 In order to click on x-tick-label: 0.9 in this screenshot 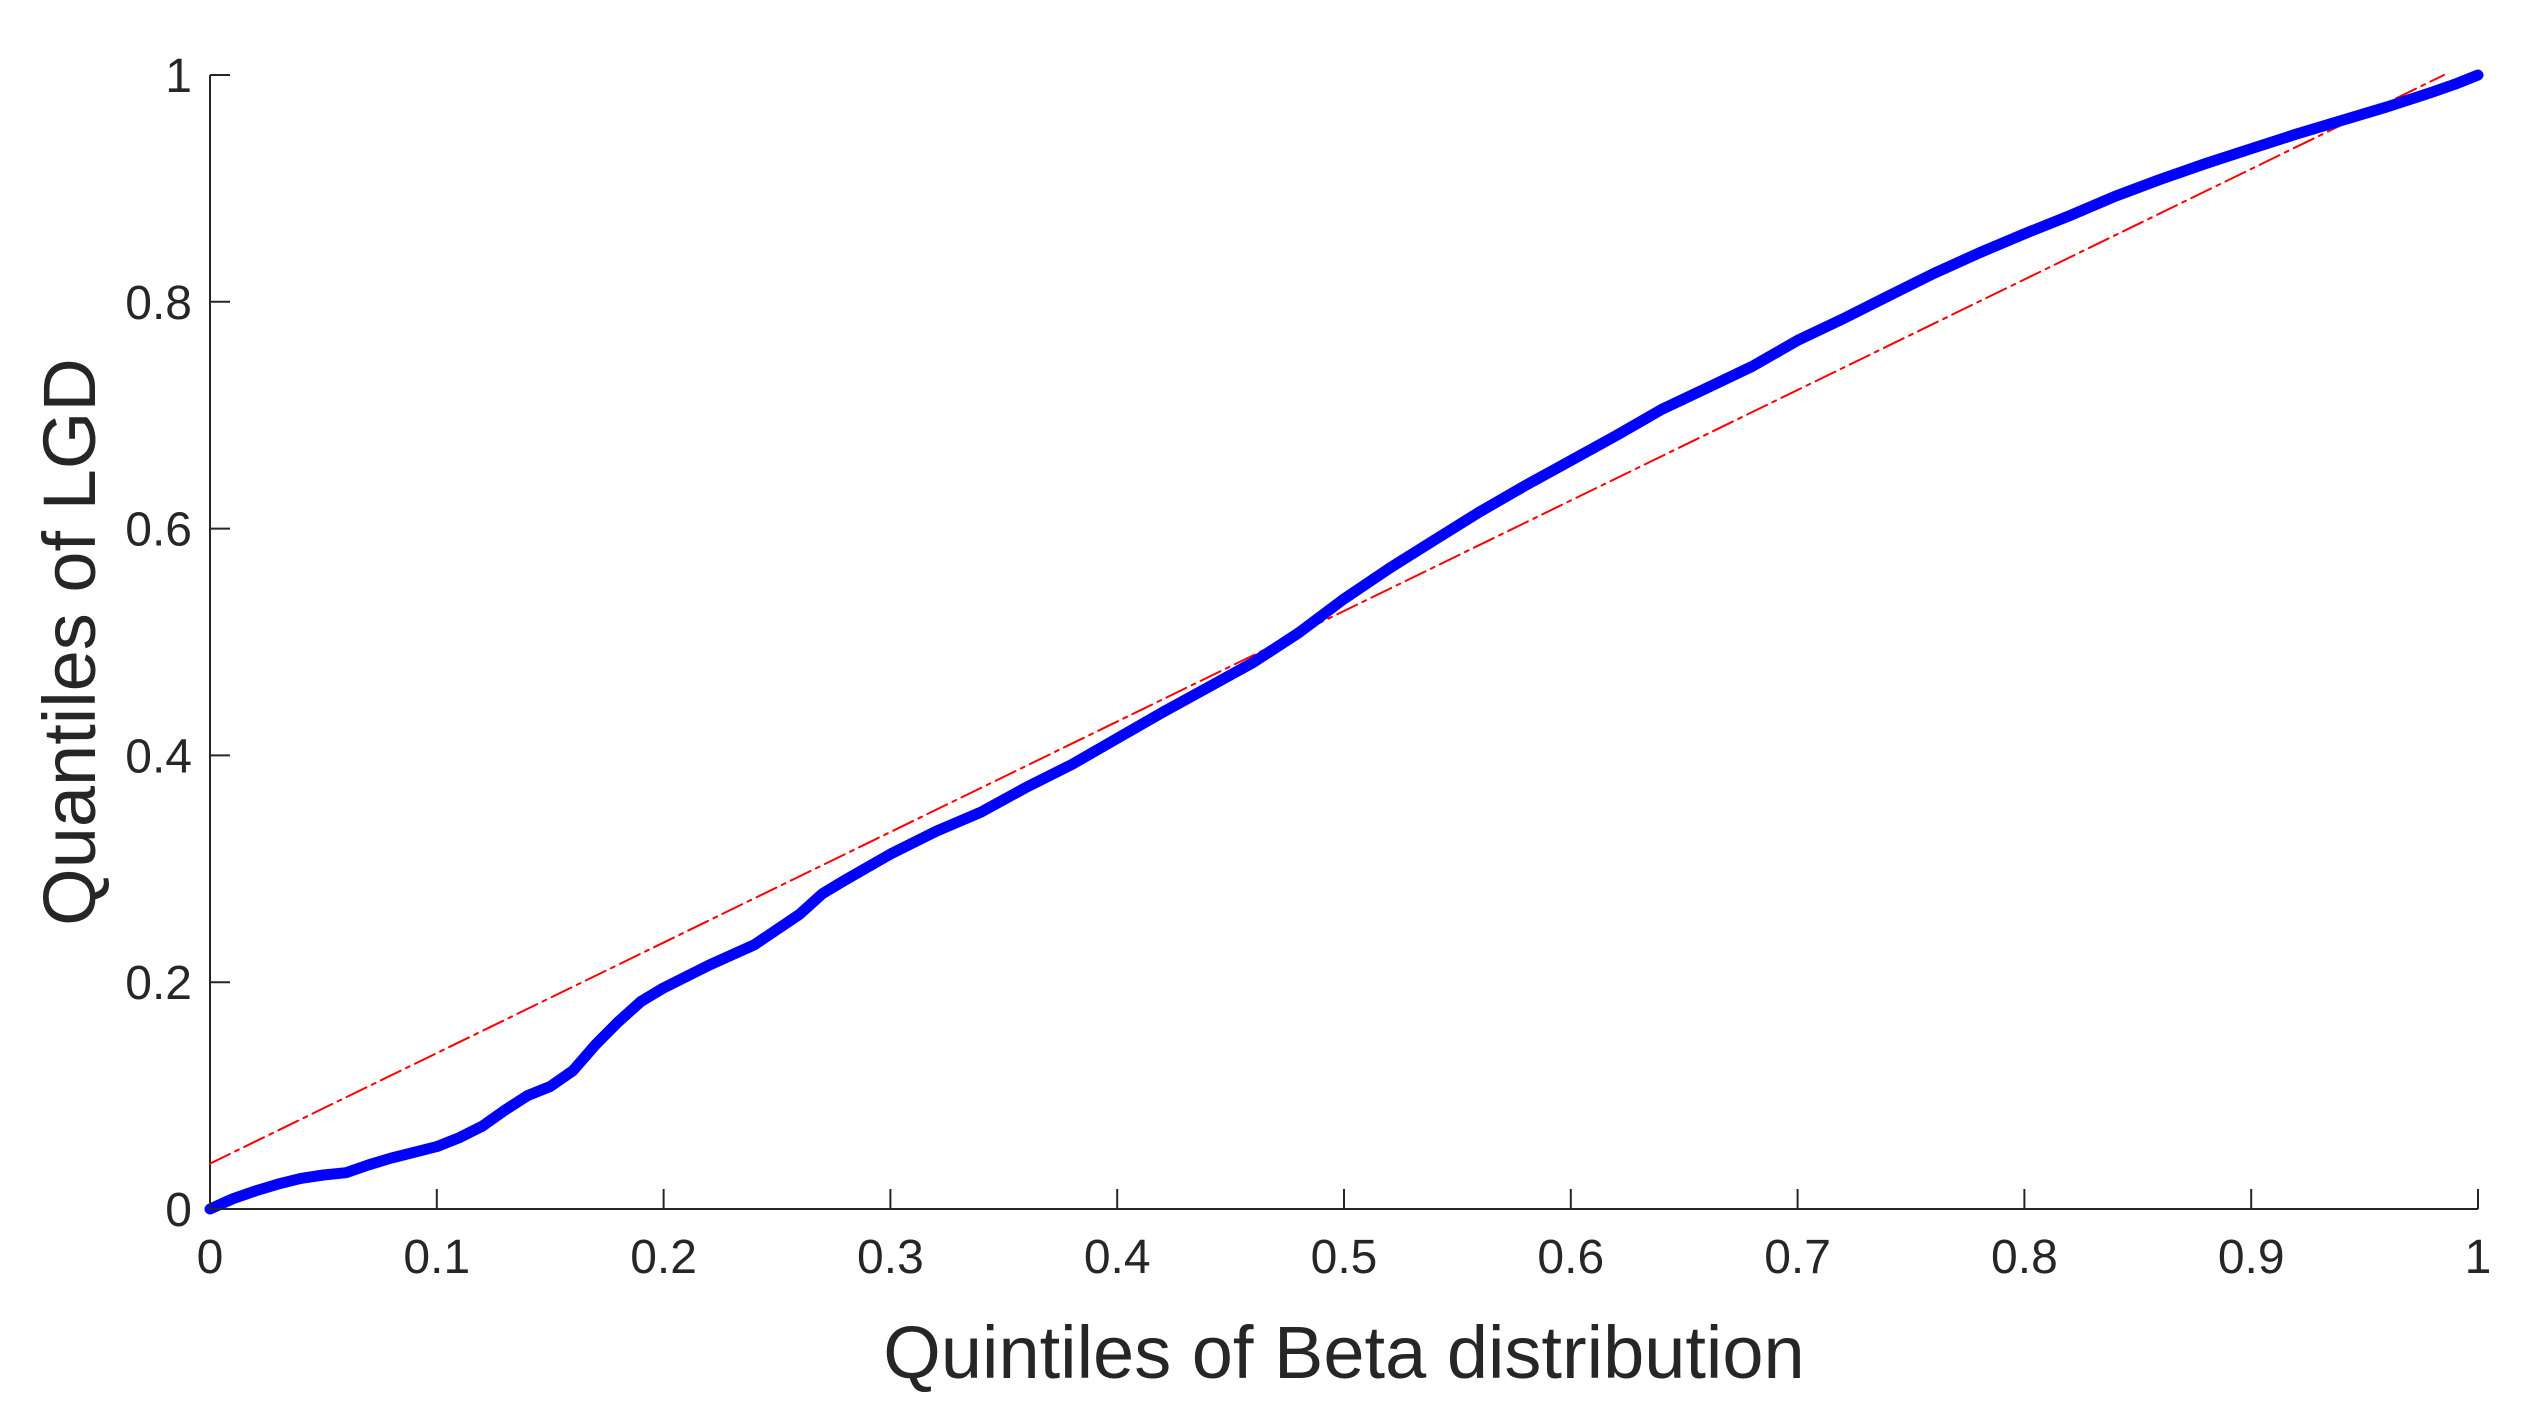, I will do `click(2251, 1257)`.